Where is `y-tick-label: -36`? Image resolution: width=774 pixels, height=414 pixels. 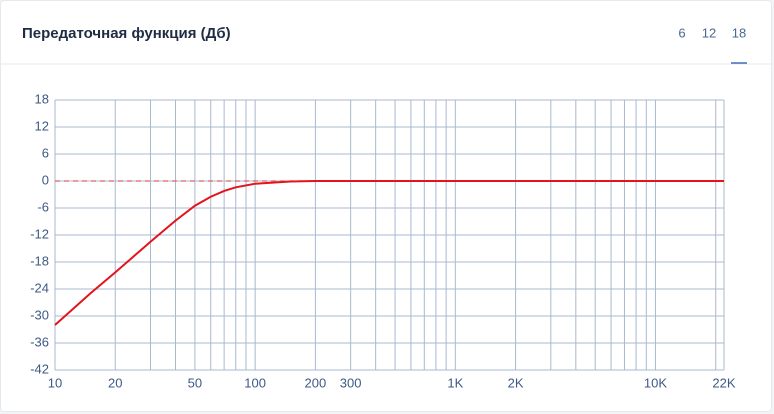
y-tick-label: -36 is located at coordinates (39, 341).